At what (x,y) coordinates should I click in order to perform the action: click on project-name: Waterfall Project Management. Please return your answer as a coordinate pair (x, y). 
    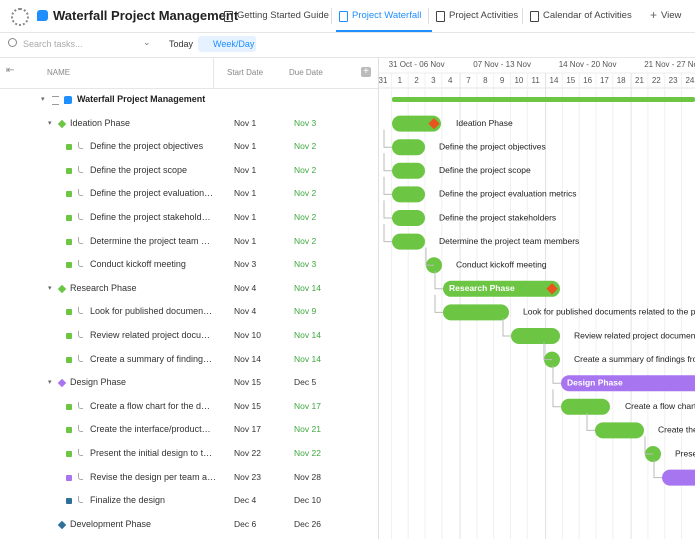
    Looking at the image, I should click on (141, 99).